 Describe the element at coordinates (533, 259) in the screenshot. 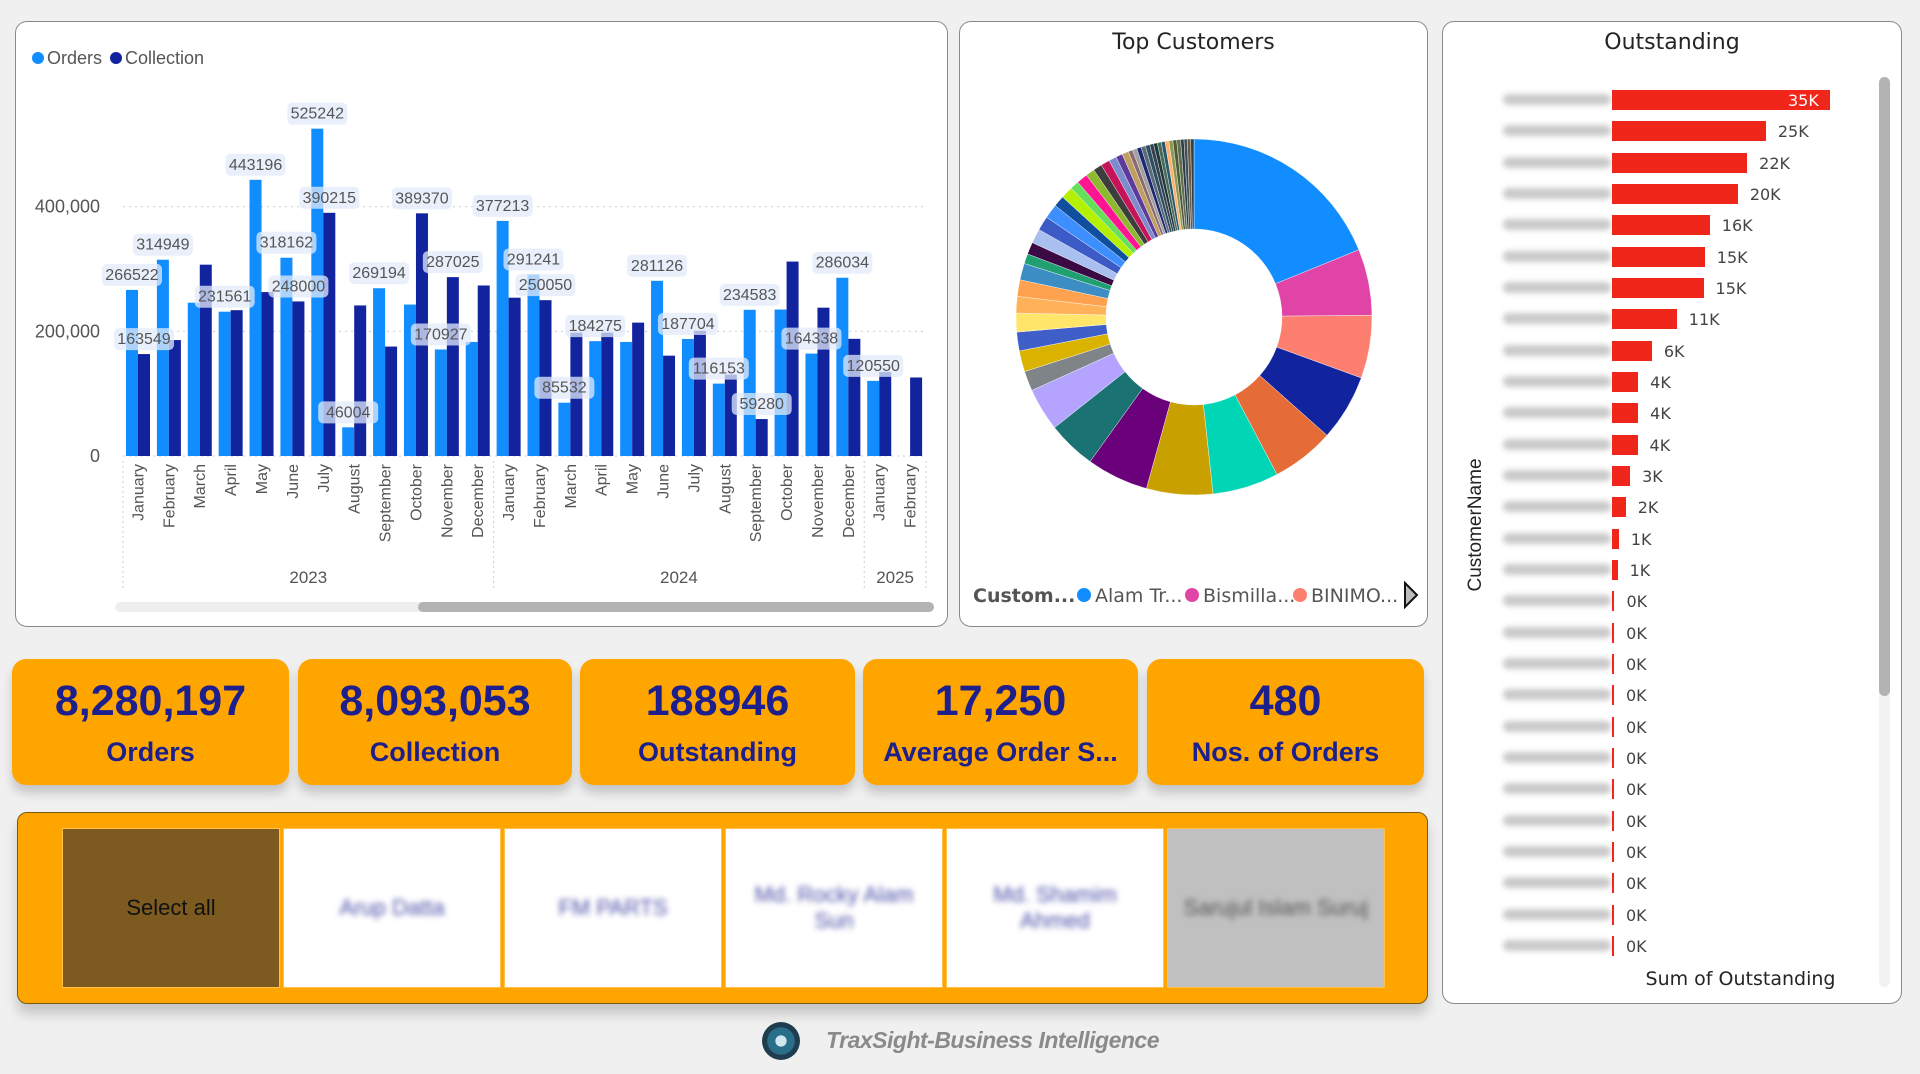

I see `data-label: 291241` at that location.